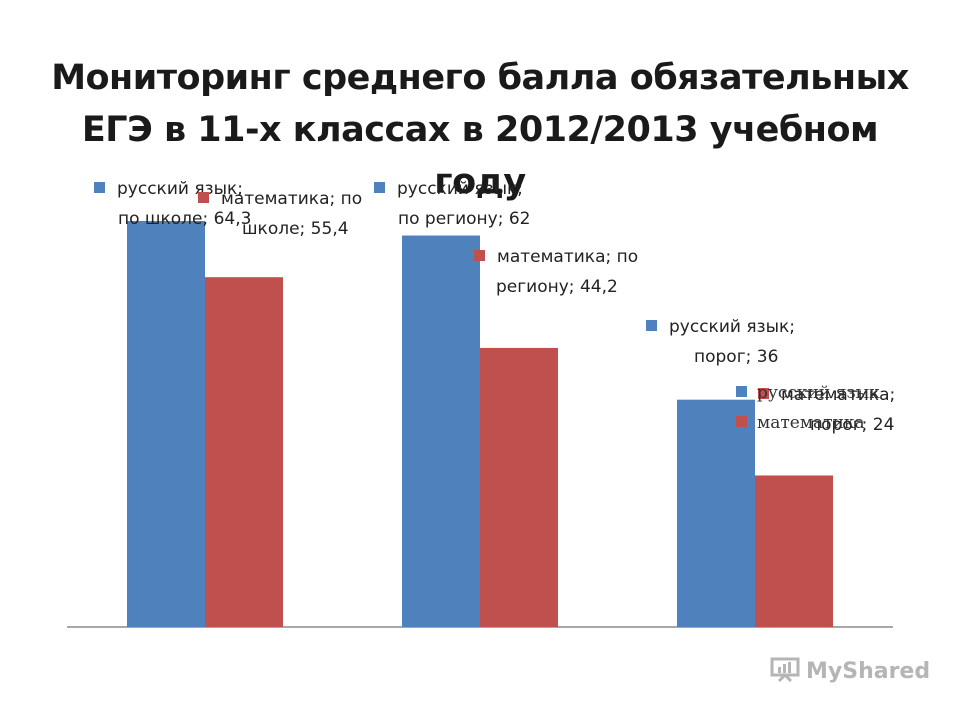  Describe the element at coordinates (785, 669) in the screenshot. I see `presentation-icon` at that location.